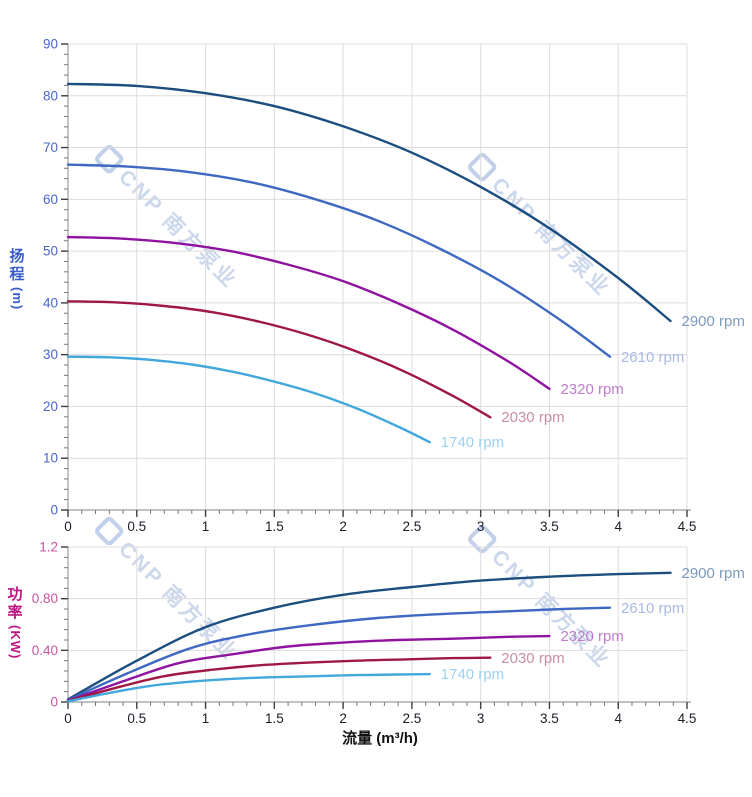 The image size is (752, 797). What do you see at coordinates (618, 526) in the screenshot?
I see `head-x-tick-label: 4` at bounding box center [618, 526].